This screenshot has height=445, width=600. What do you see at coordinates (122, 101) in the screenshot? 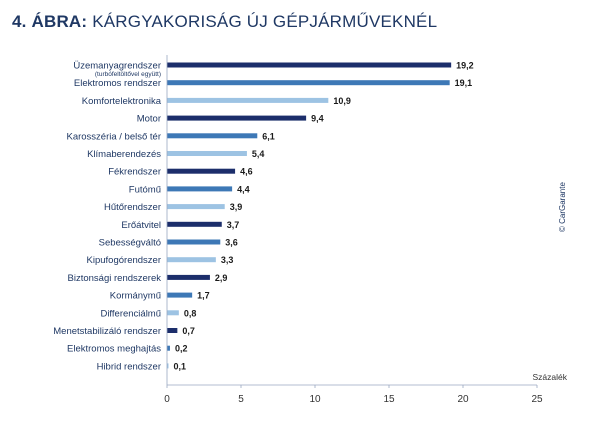
I see `category-label: Komfortelektronika` at bounding box center [122, 101].